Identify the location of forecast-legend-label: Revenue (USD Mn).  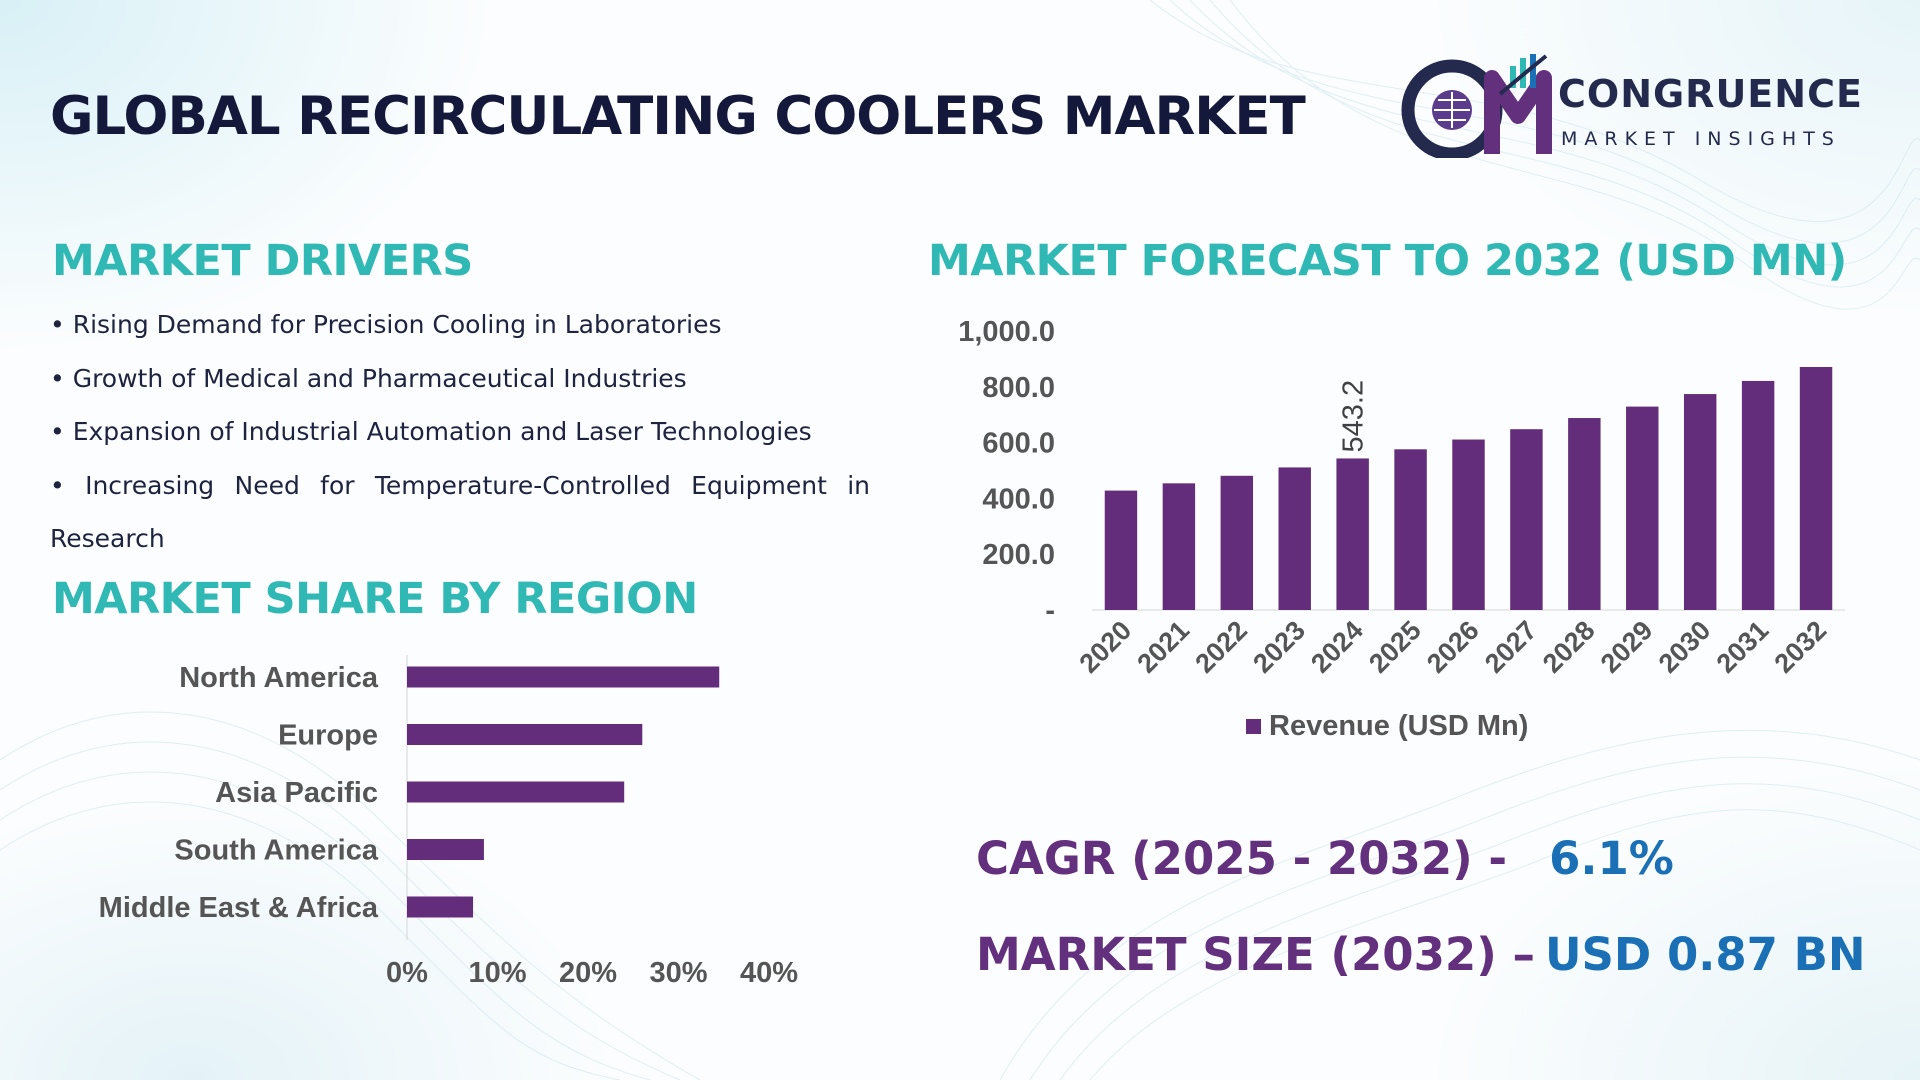
(1398, 726).